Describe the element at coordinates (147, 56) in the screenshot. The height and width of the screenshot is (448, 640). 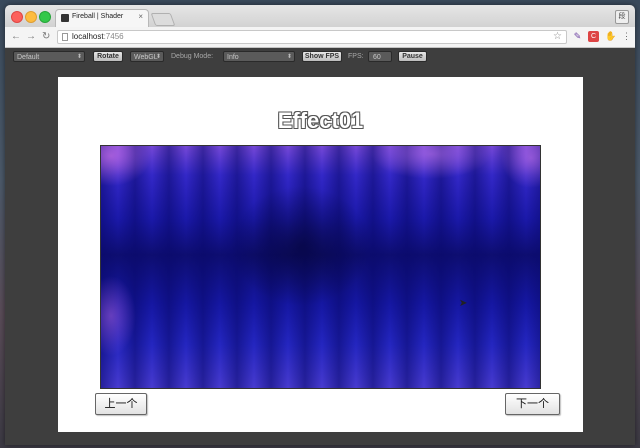
I see `renderer-select: WebGL ⬍` at that location.